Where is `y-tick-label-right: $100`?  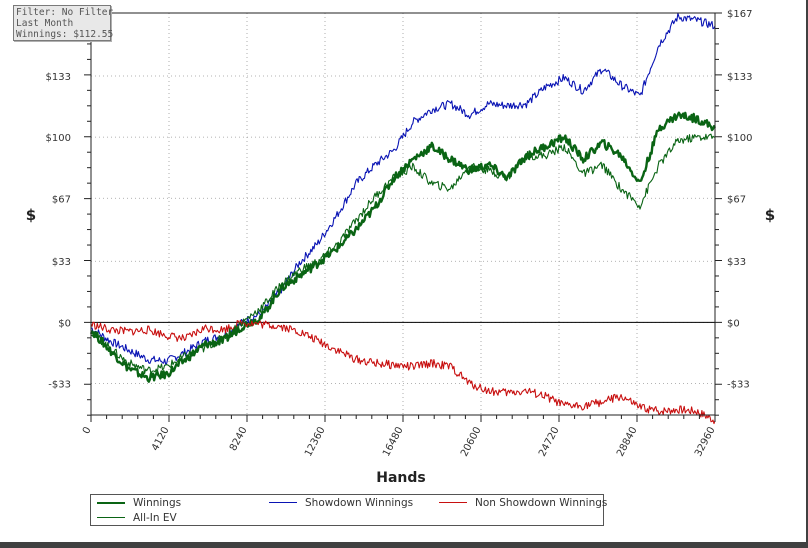
y-tick-label-right: $100 is located at coordinates (739, 138).